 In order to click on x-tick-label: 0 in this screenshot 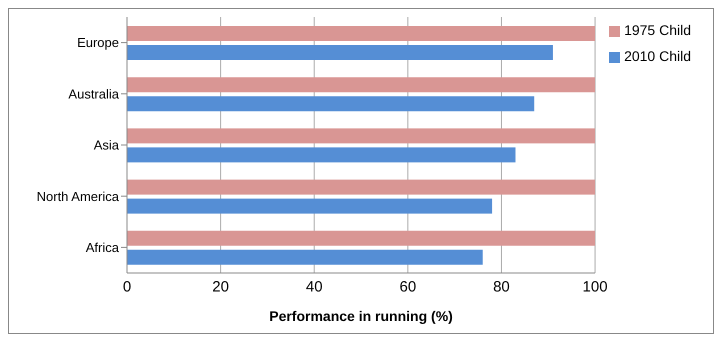, I will do `click(127, 287)`.